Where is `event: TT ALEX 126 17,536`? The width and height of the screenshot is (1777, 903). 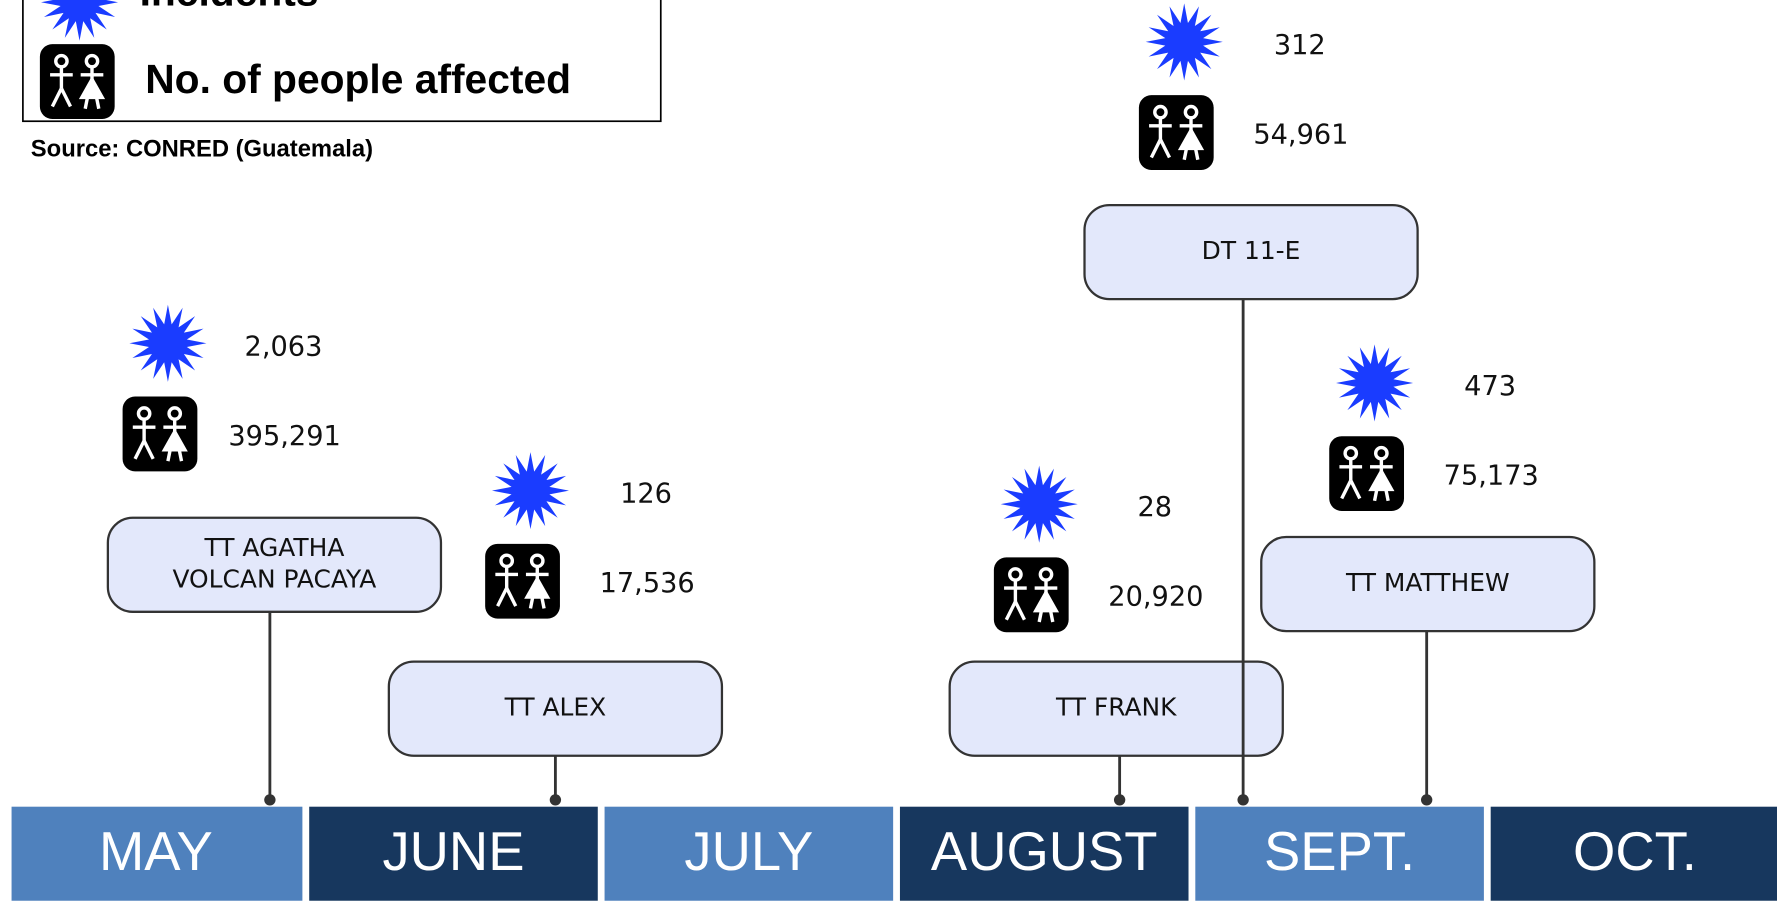 event: TT ALEX 126 17,536 is located at coordinates (555, 629).